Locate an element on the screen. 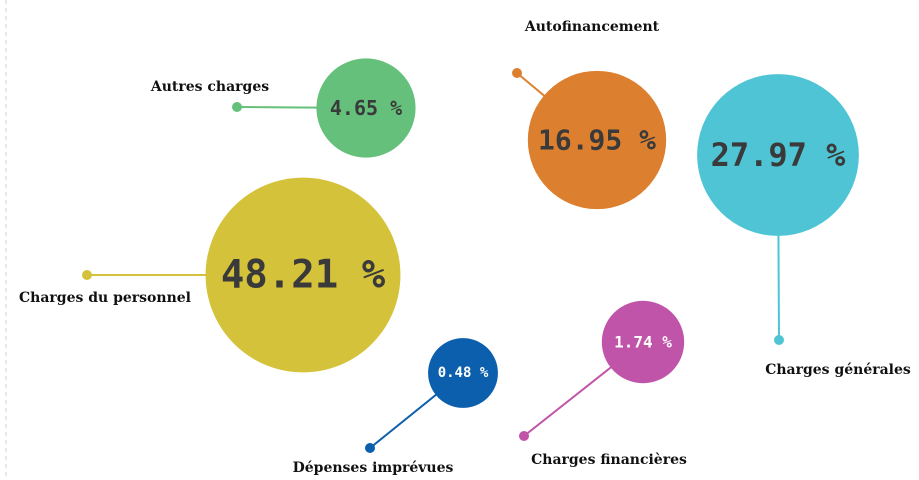  value-label: 16.95 % is located at coordinates (597, 140).